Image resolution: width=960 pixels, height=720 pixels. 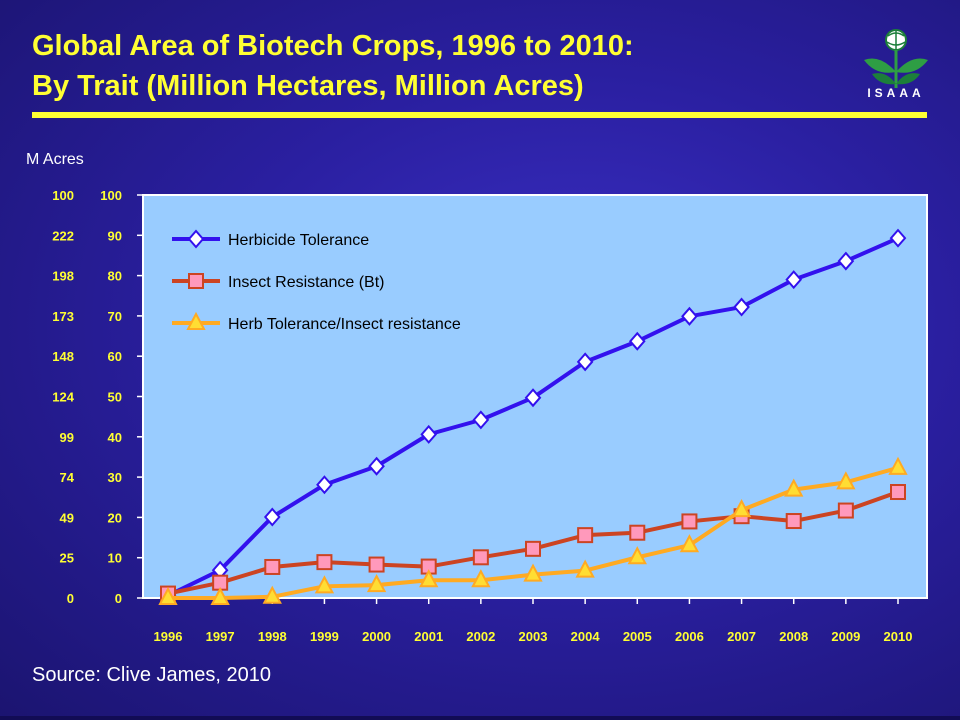 What do you see at coordinates (896, 58) in the screenshot?
I see `isaaa-logo-icon` at bounding box center [896, 58].